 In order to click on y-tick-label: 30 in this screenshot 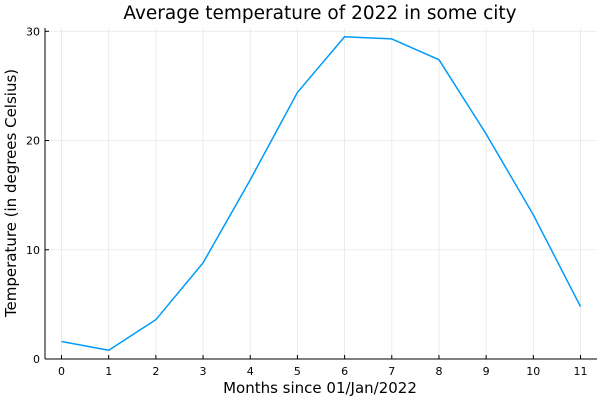, I will do `click(33, 31)`.